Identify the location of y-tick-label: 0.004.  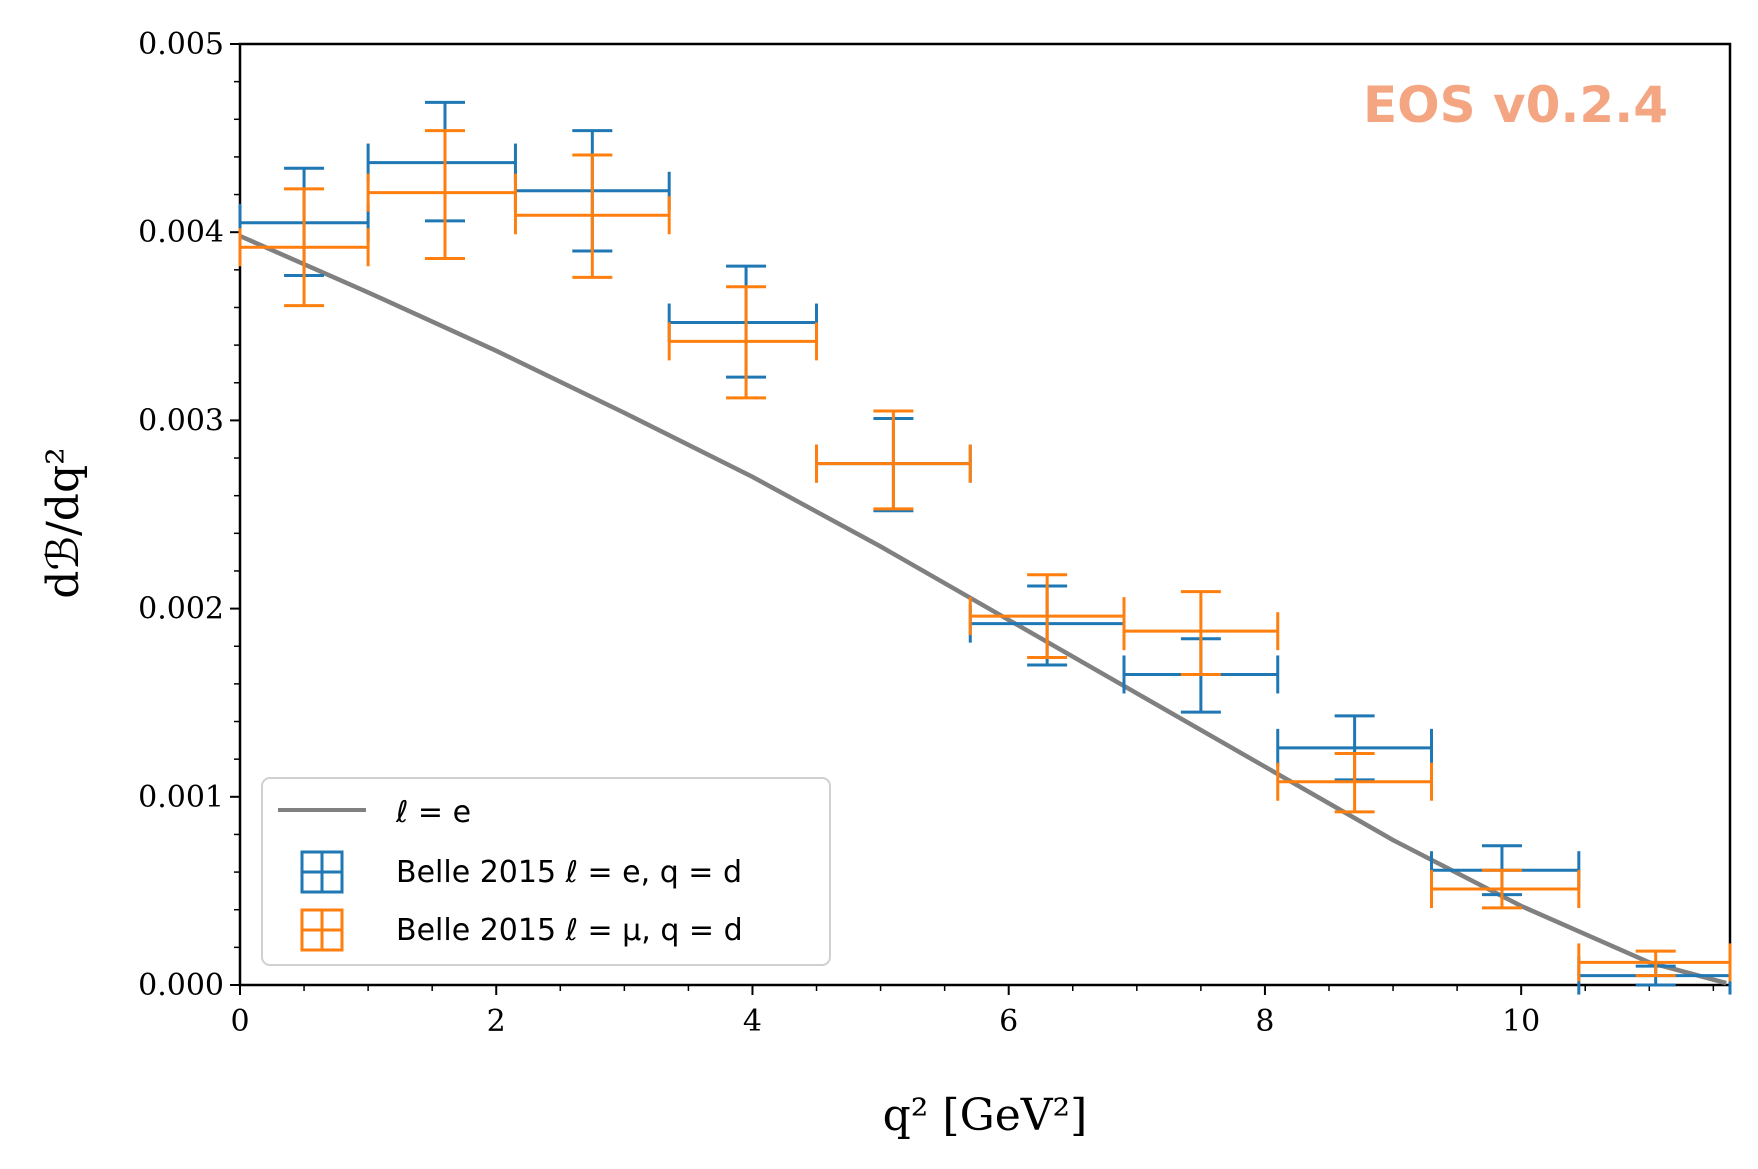
(181, 232).